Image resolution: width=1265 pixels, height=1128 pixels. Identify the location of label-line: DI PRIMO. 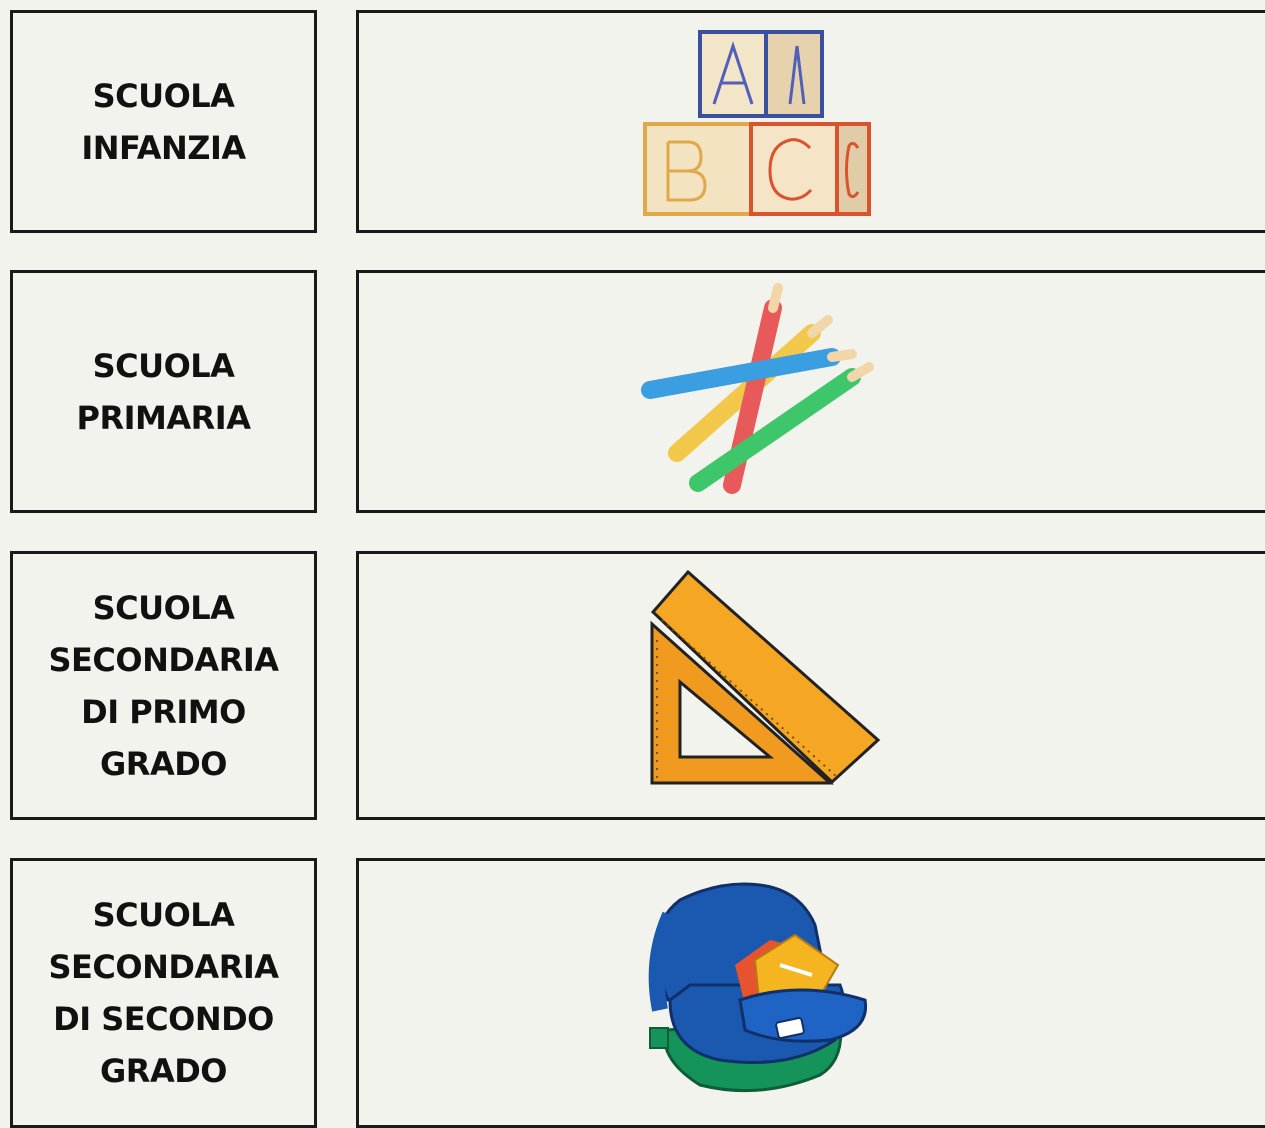
(163, 711).